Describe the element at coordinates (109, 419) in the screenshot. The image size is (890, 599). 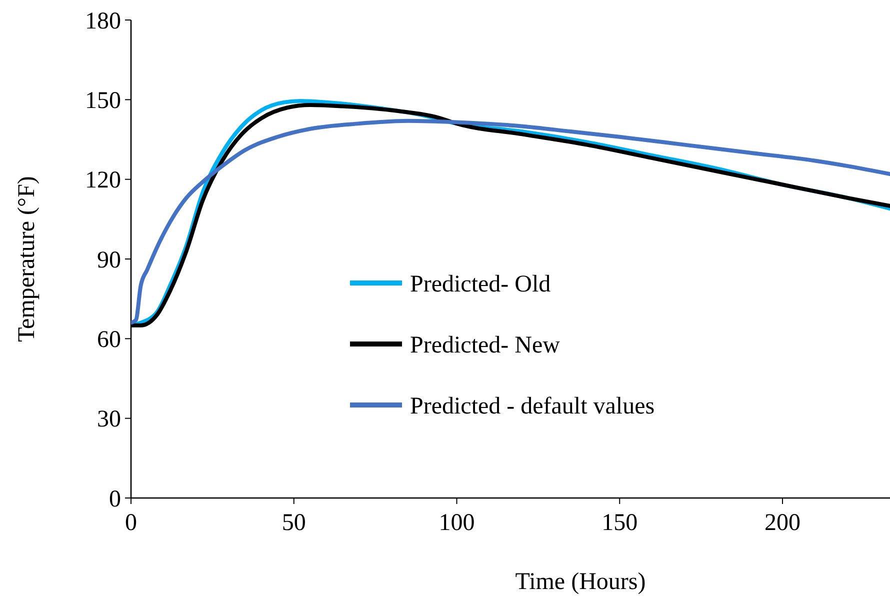
I see `y-tick-label: 30` at that location.